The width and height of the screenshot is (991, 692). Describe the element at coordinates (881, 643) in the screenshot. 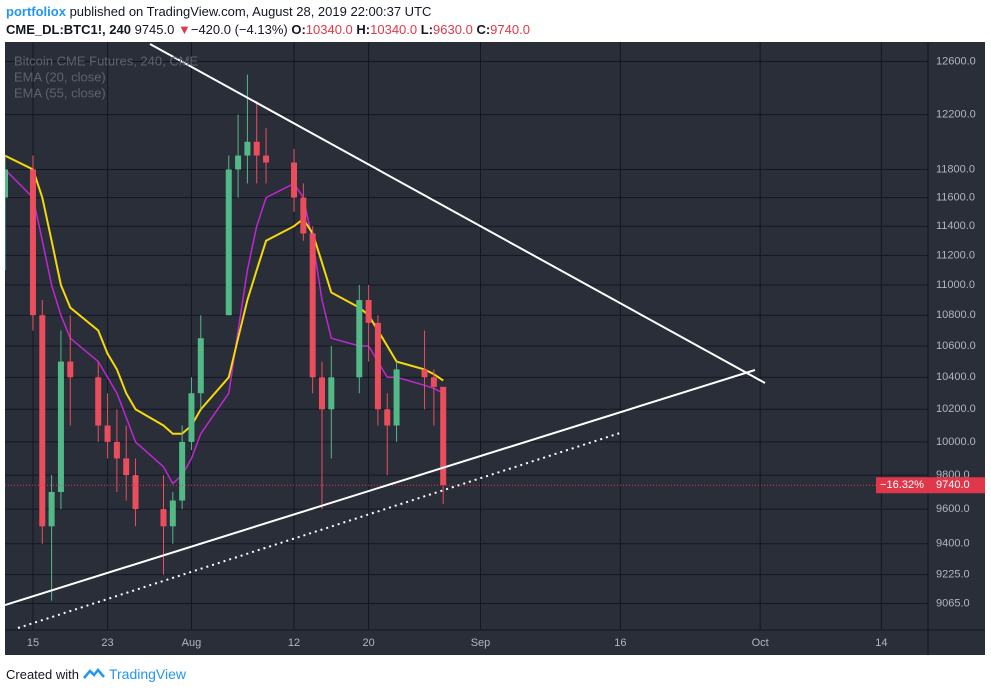

I see `x-tick-label: 14` at that location.